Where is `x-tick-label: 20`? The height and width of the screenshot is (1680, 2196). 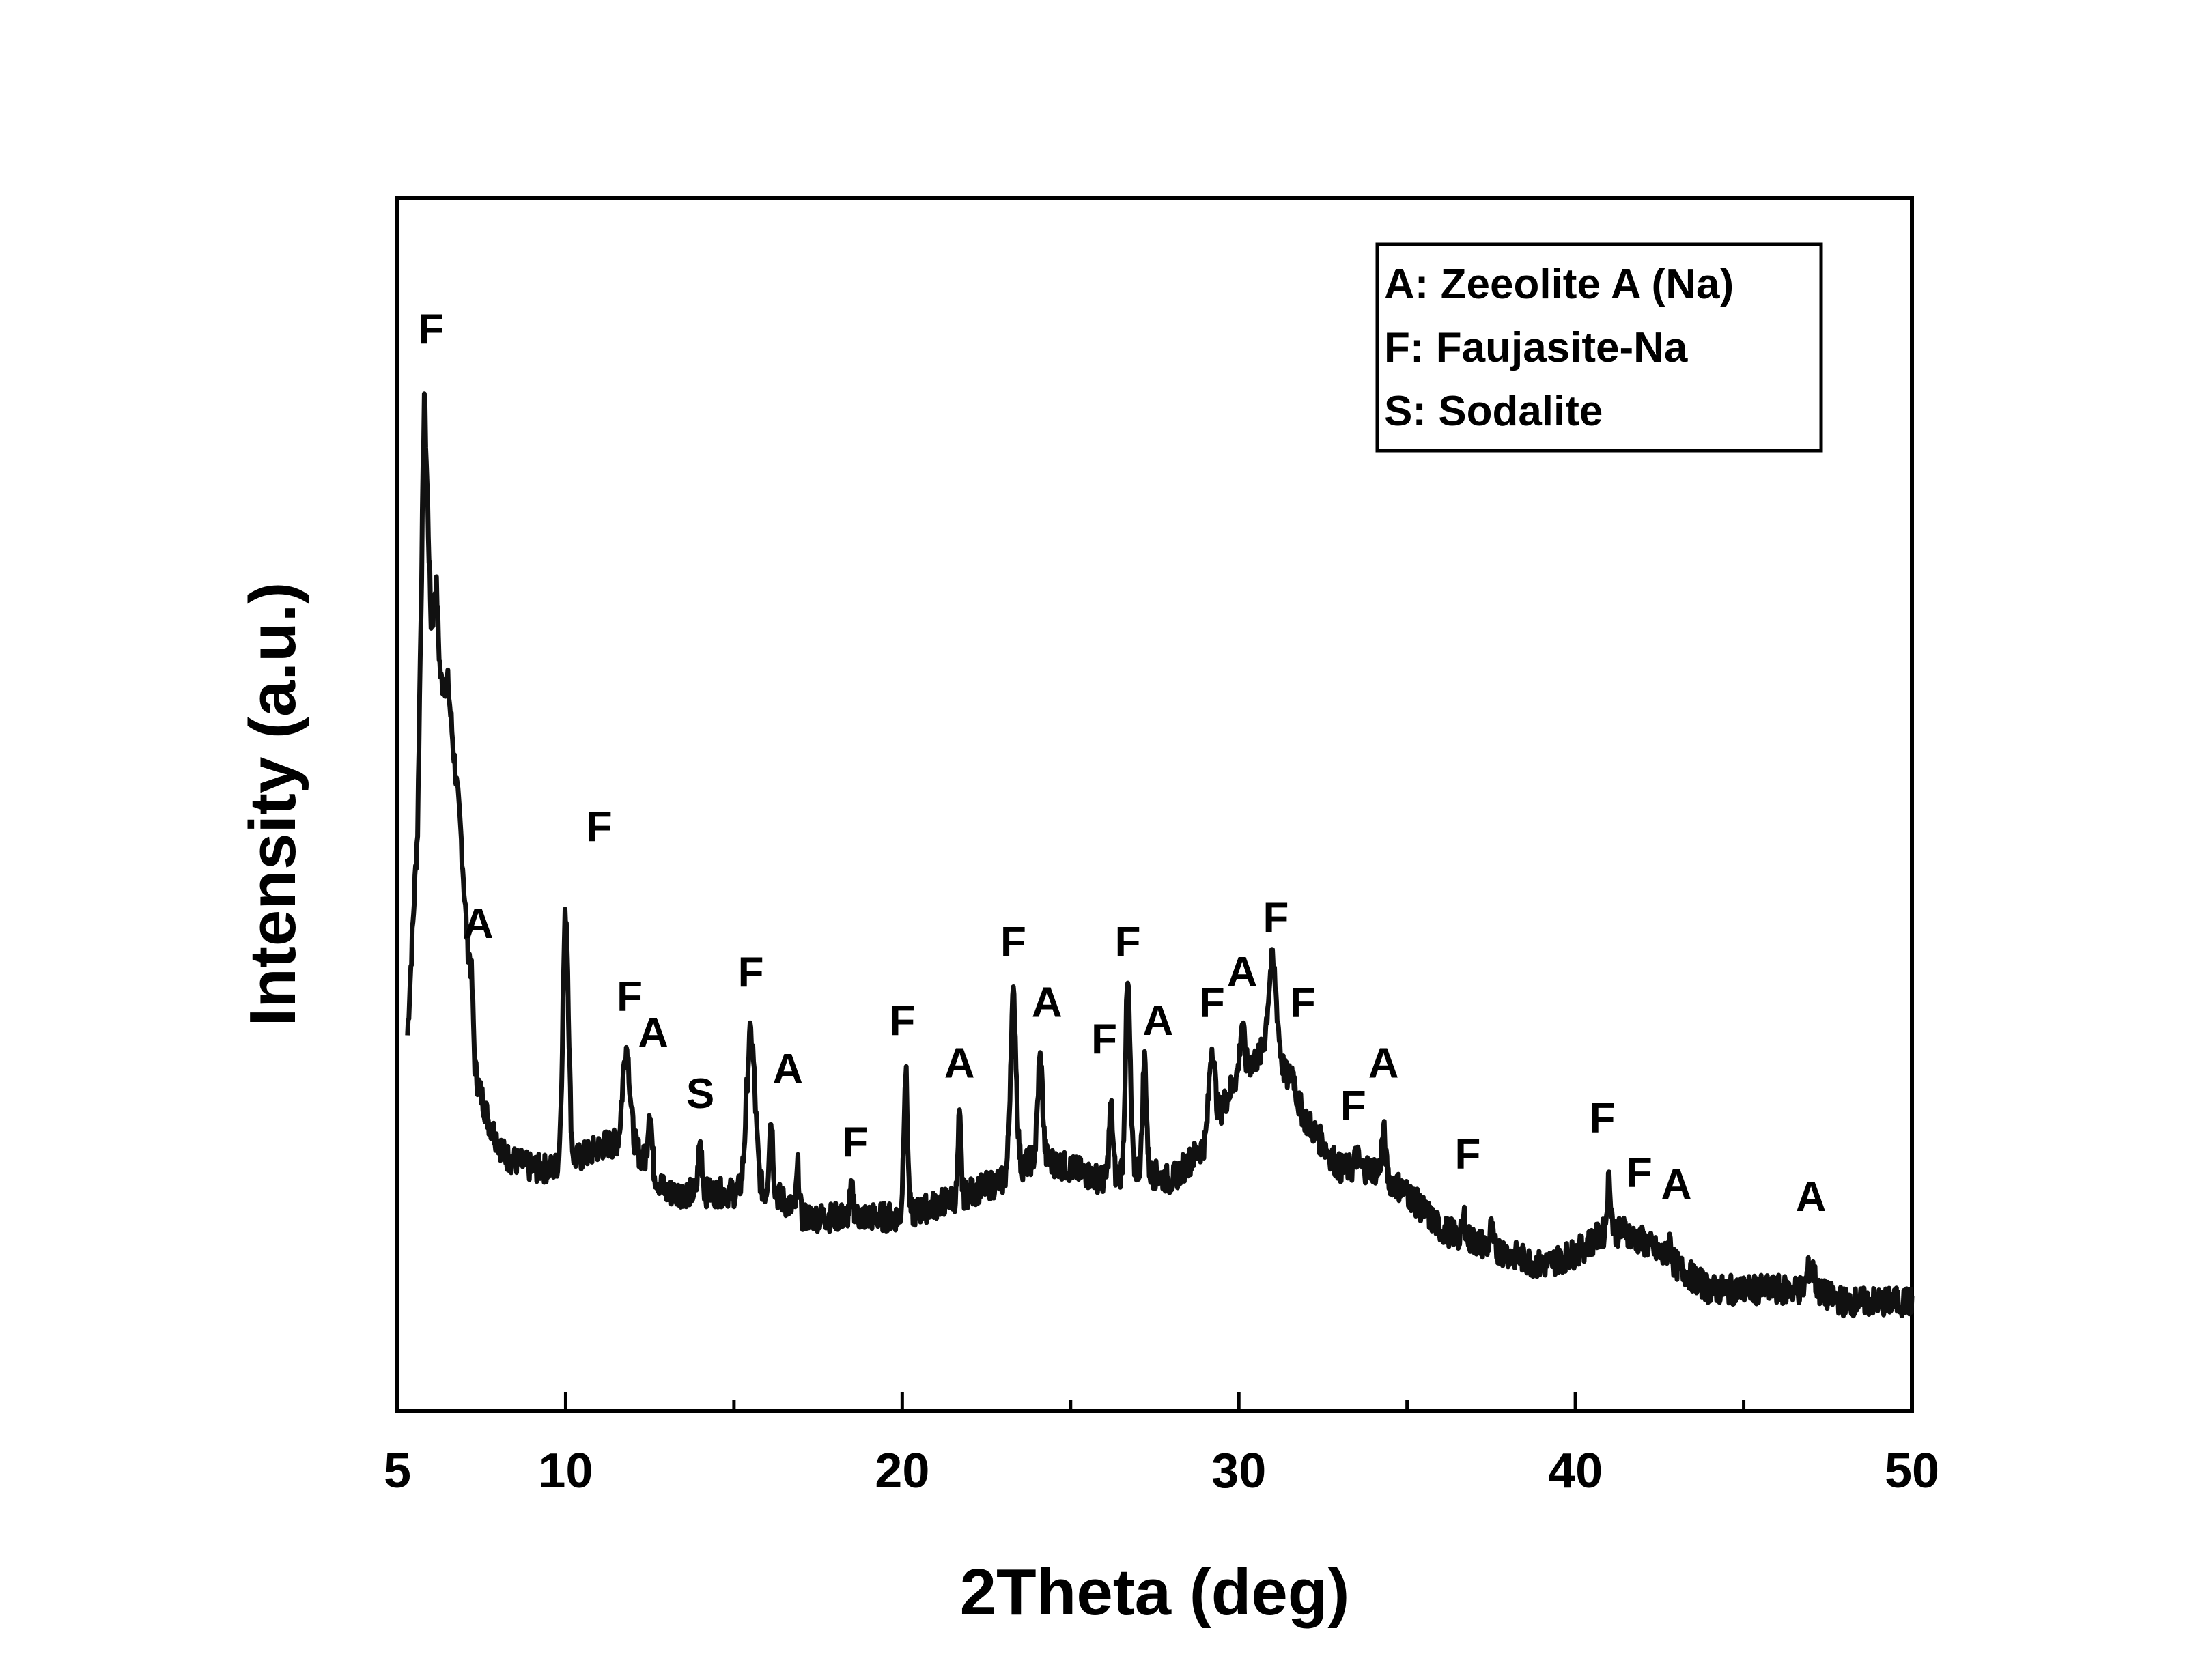 x-tick-label: 20 is located at coordinates (902, 1471).